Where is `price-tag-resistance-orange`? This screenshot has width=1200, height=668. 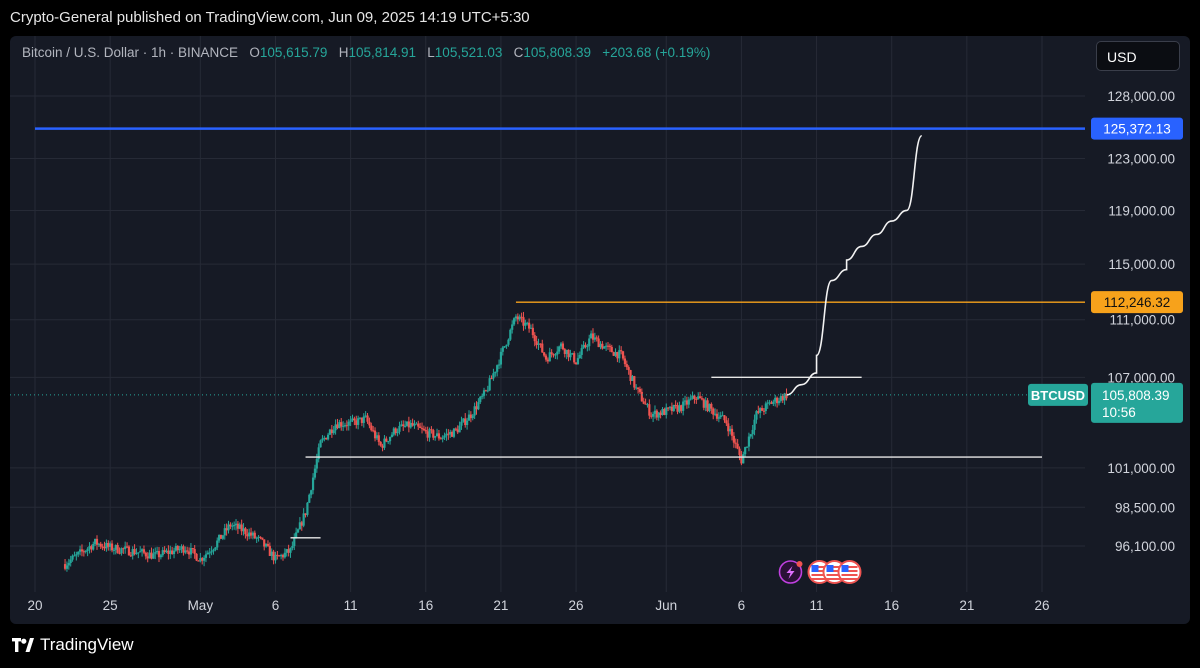
price-tag-resistance-orange is located at coordinates (1137, 302).